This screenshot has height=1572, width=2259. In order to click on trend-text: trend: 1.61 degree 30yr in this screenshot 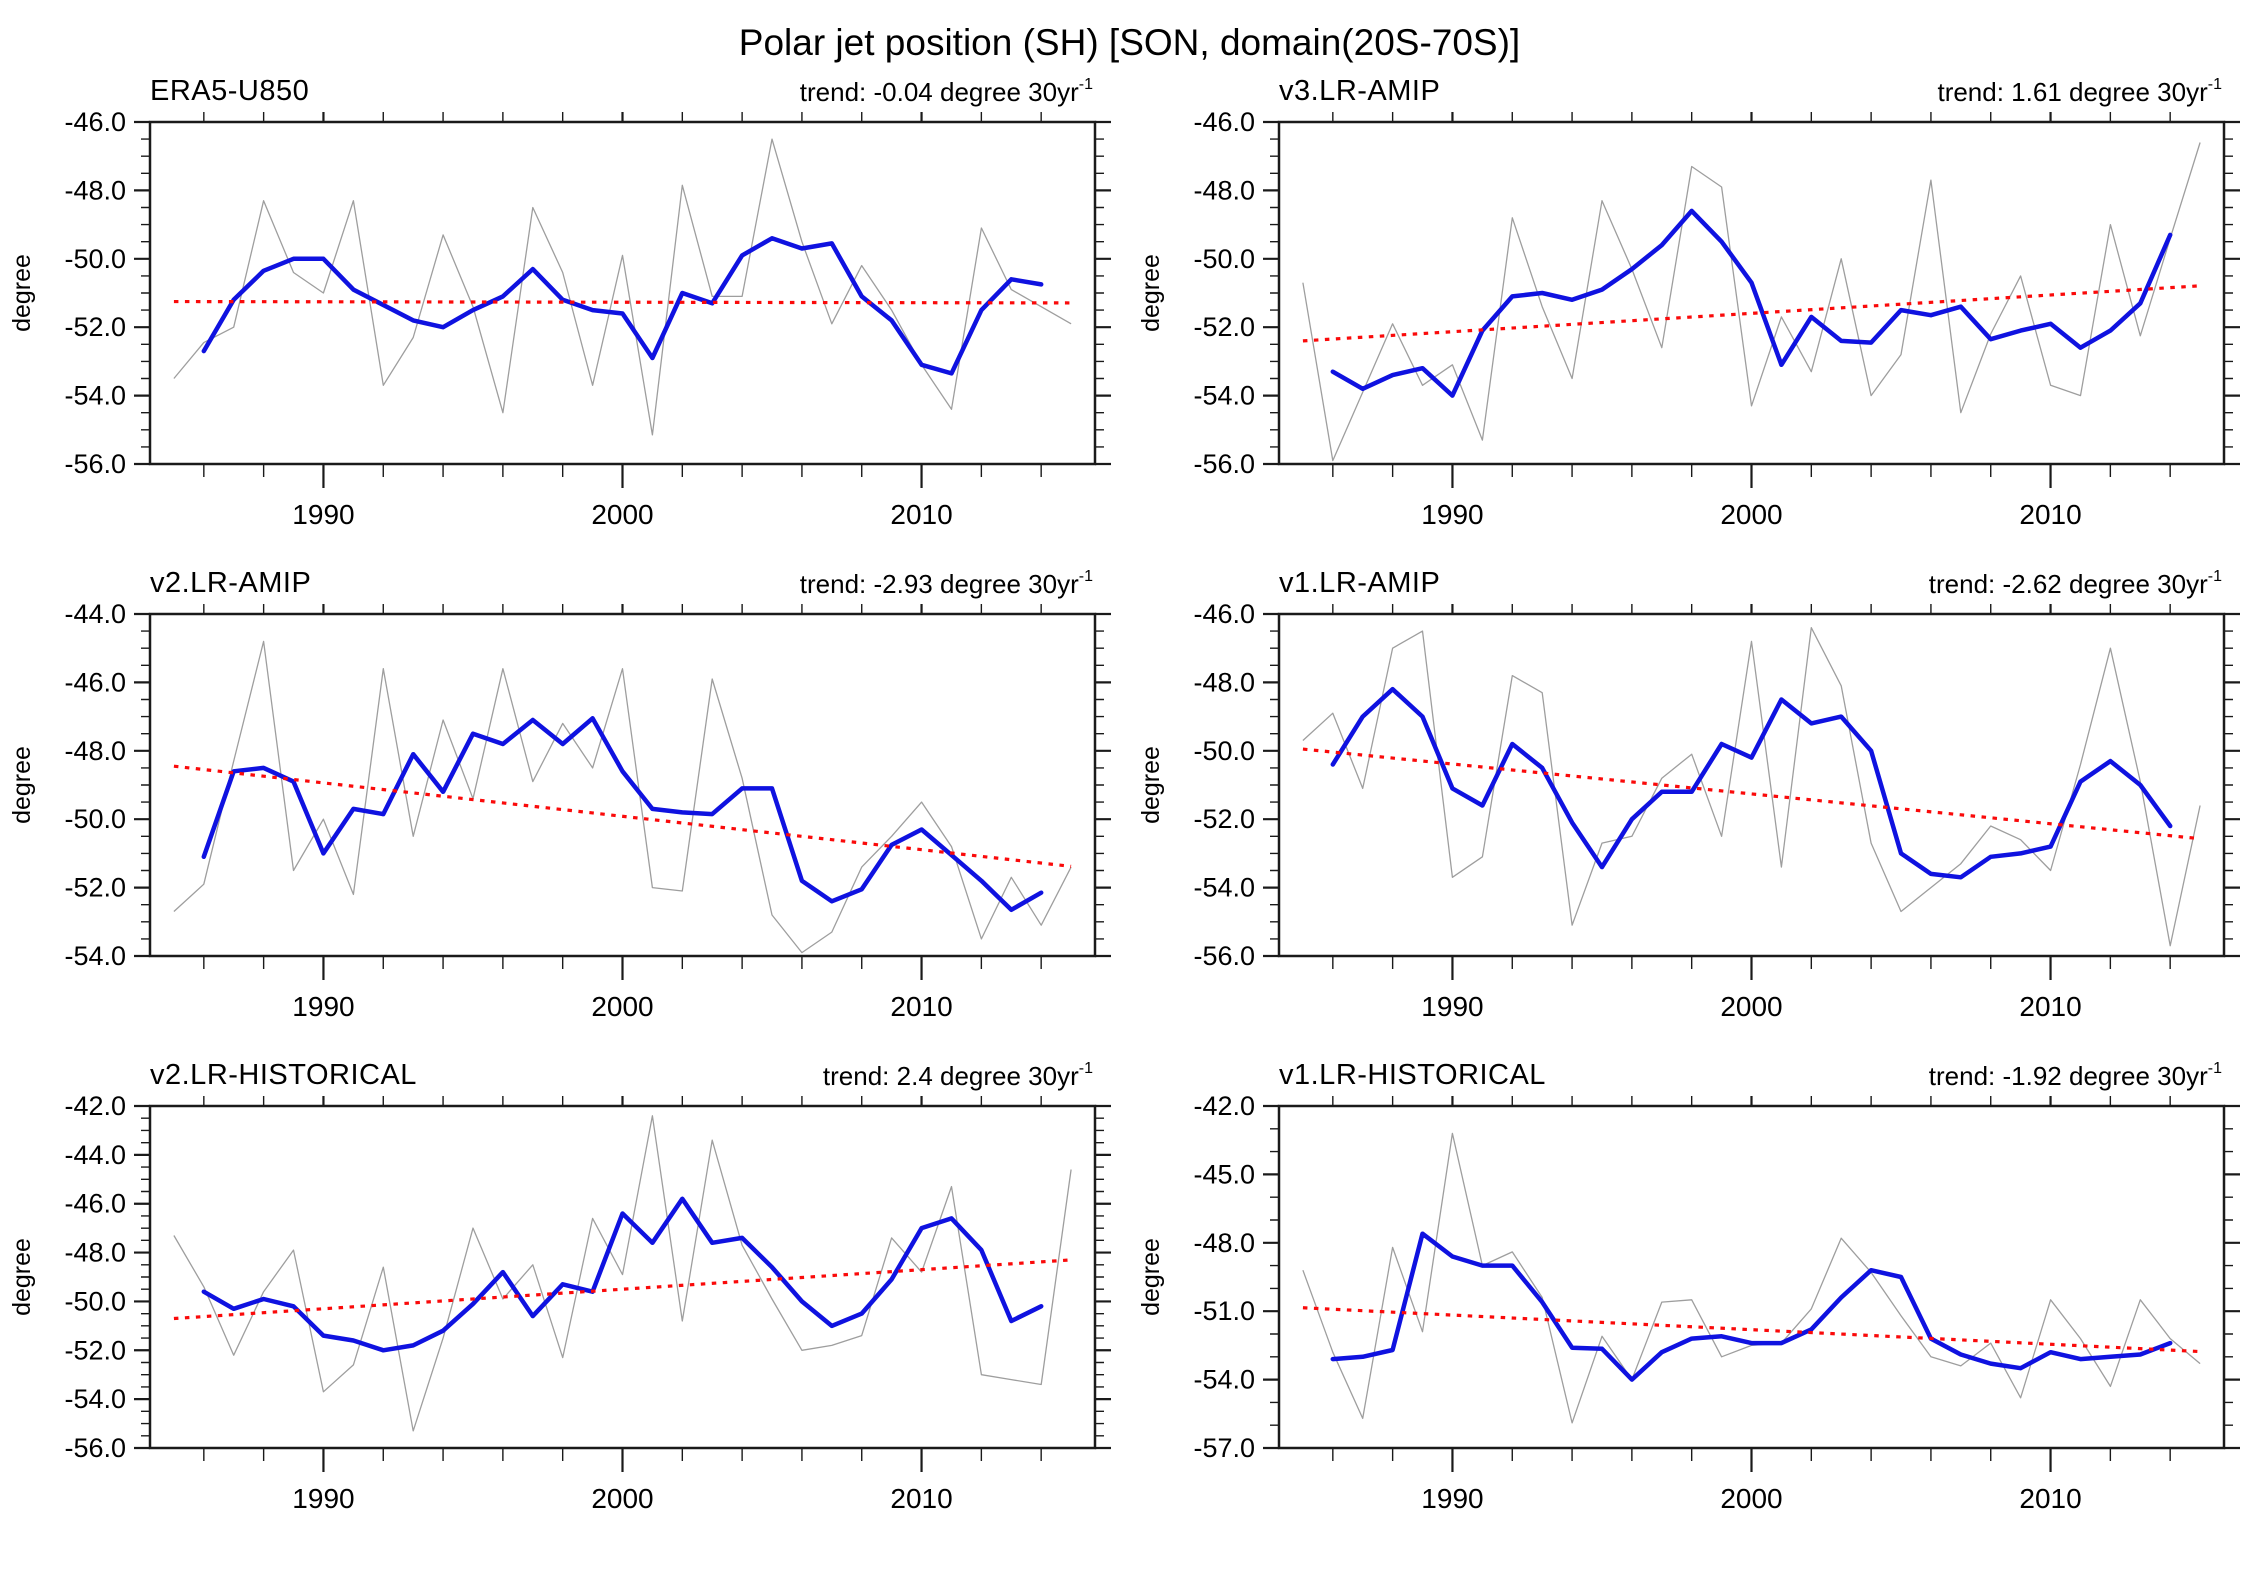, I will do `click(2072, 92)`.